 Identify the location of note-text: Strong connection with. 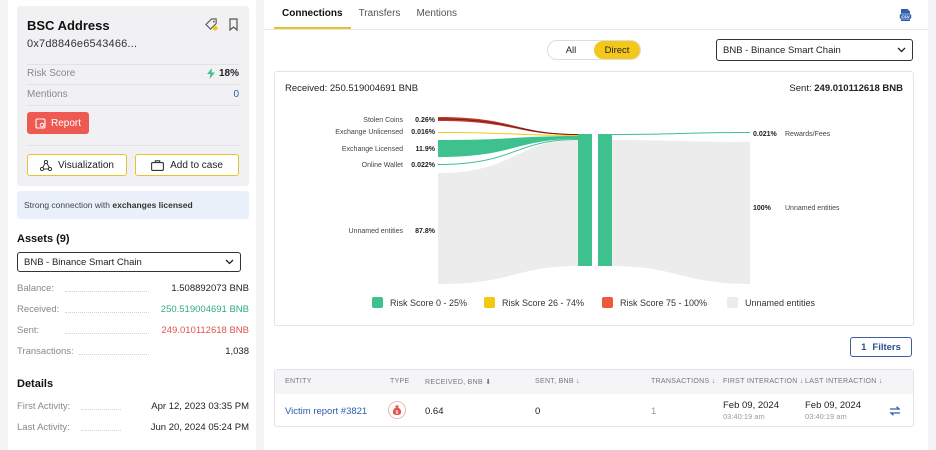
(68, 205).